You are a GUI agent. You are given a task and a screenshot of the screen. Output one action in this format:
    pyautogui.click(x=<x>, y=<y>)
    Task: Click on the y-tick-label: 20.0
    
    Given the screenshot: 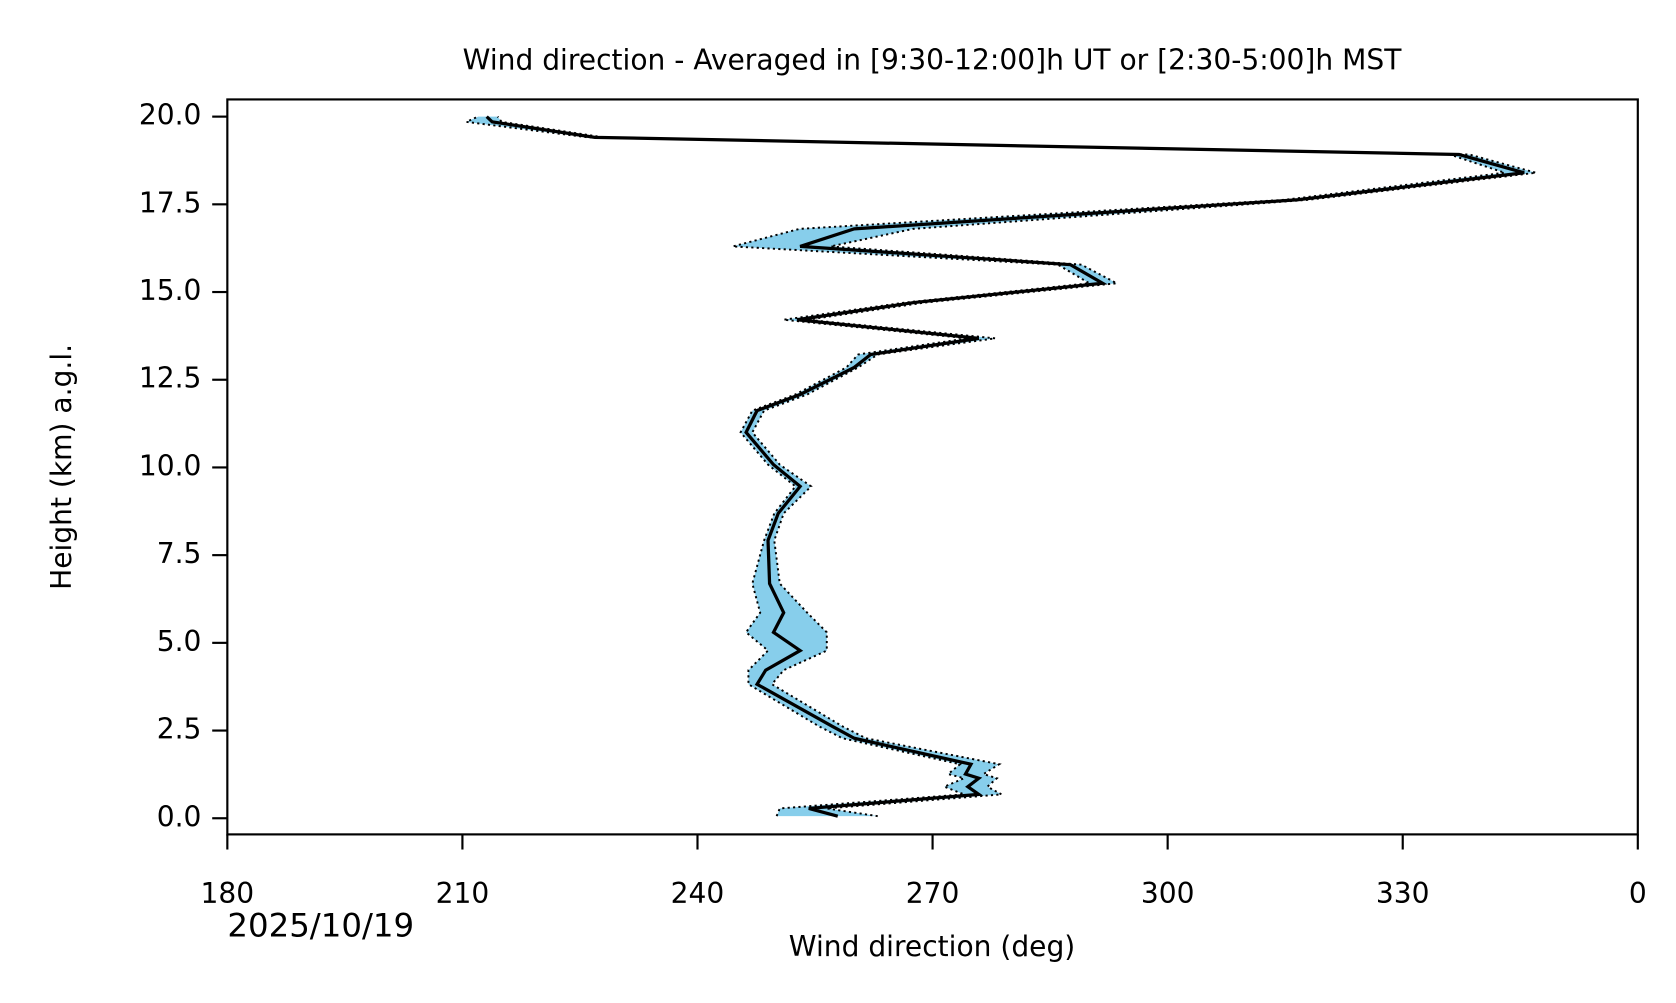 What is the action you would take?
    pyautogui.click(x=170, y=115)
    